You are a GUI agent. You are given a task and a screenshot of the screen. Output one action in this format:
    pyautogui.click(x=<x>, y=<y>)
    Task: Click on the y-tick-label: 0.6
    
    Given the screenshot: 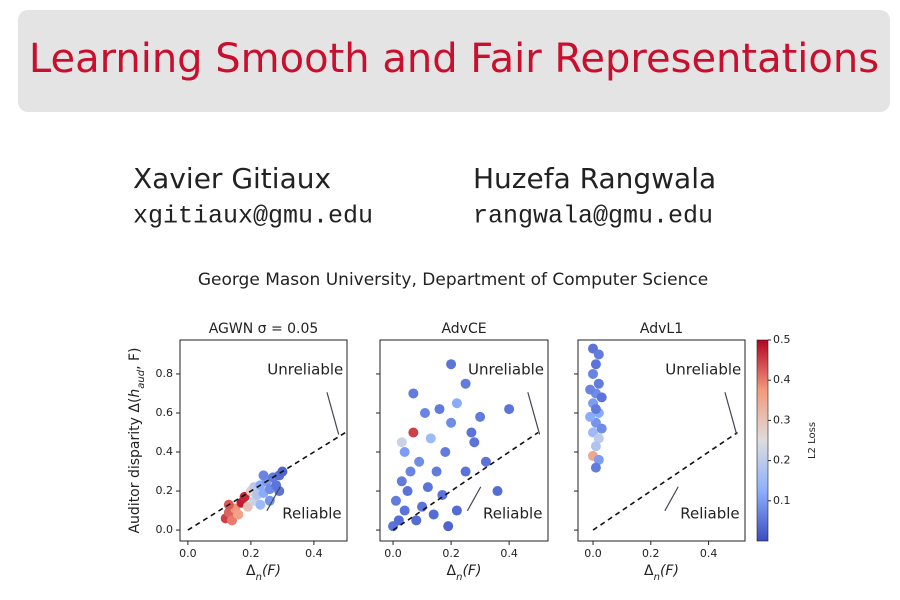 What is the action you would take?
    pyautogui.click(x=165, y=412)
    